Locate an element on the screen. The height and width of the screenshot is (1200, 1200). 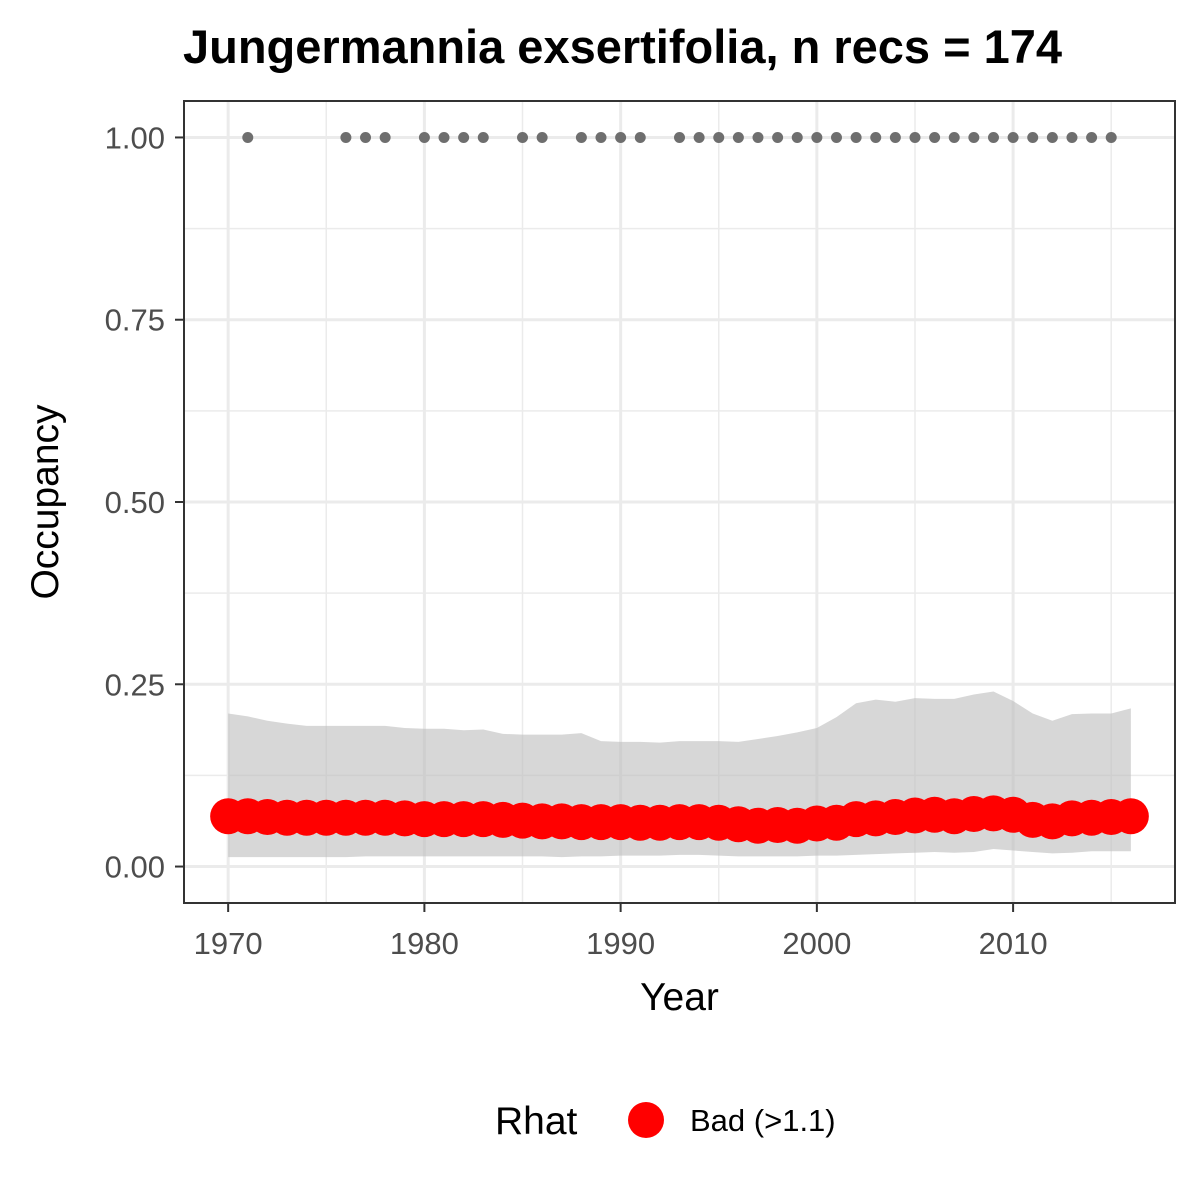
record-points-layer is located at coordinates (679, 137).